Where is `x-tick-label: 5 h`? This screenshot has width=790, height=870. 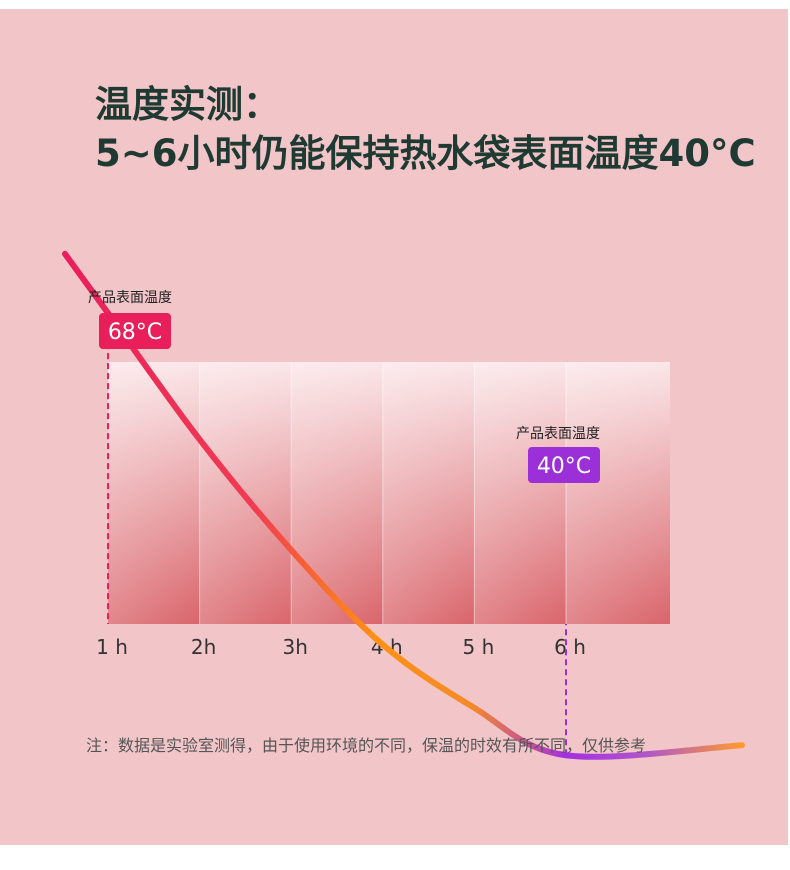 x-tick-label: 5 h is located at coordinates (479, 647).